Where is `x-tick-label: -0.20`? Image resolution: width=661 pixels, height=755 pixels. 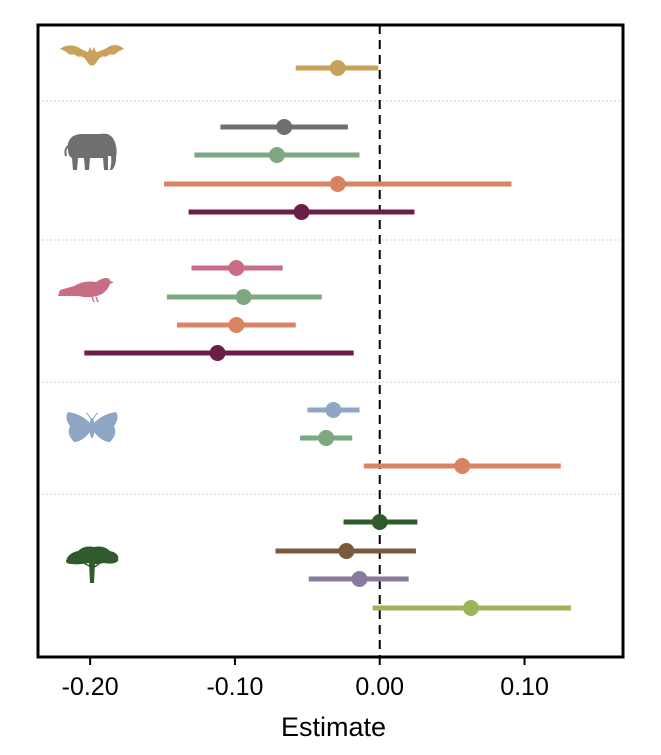
x-tick-label: -0.20 is located at coordinates (90, 687).